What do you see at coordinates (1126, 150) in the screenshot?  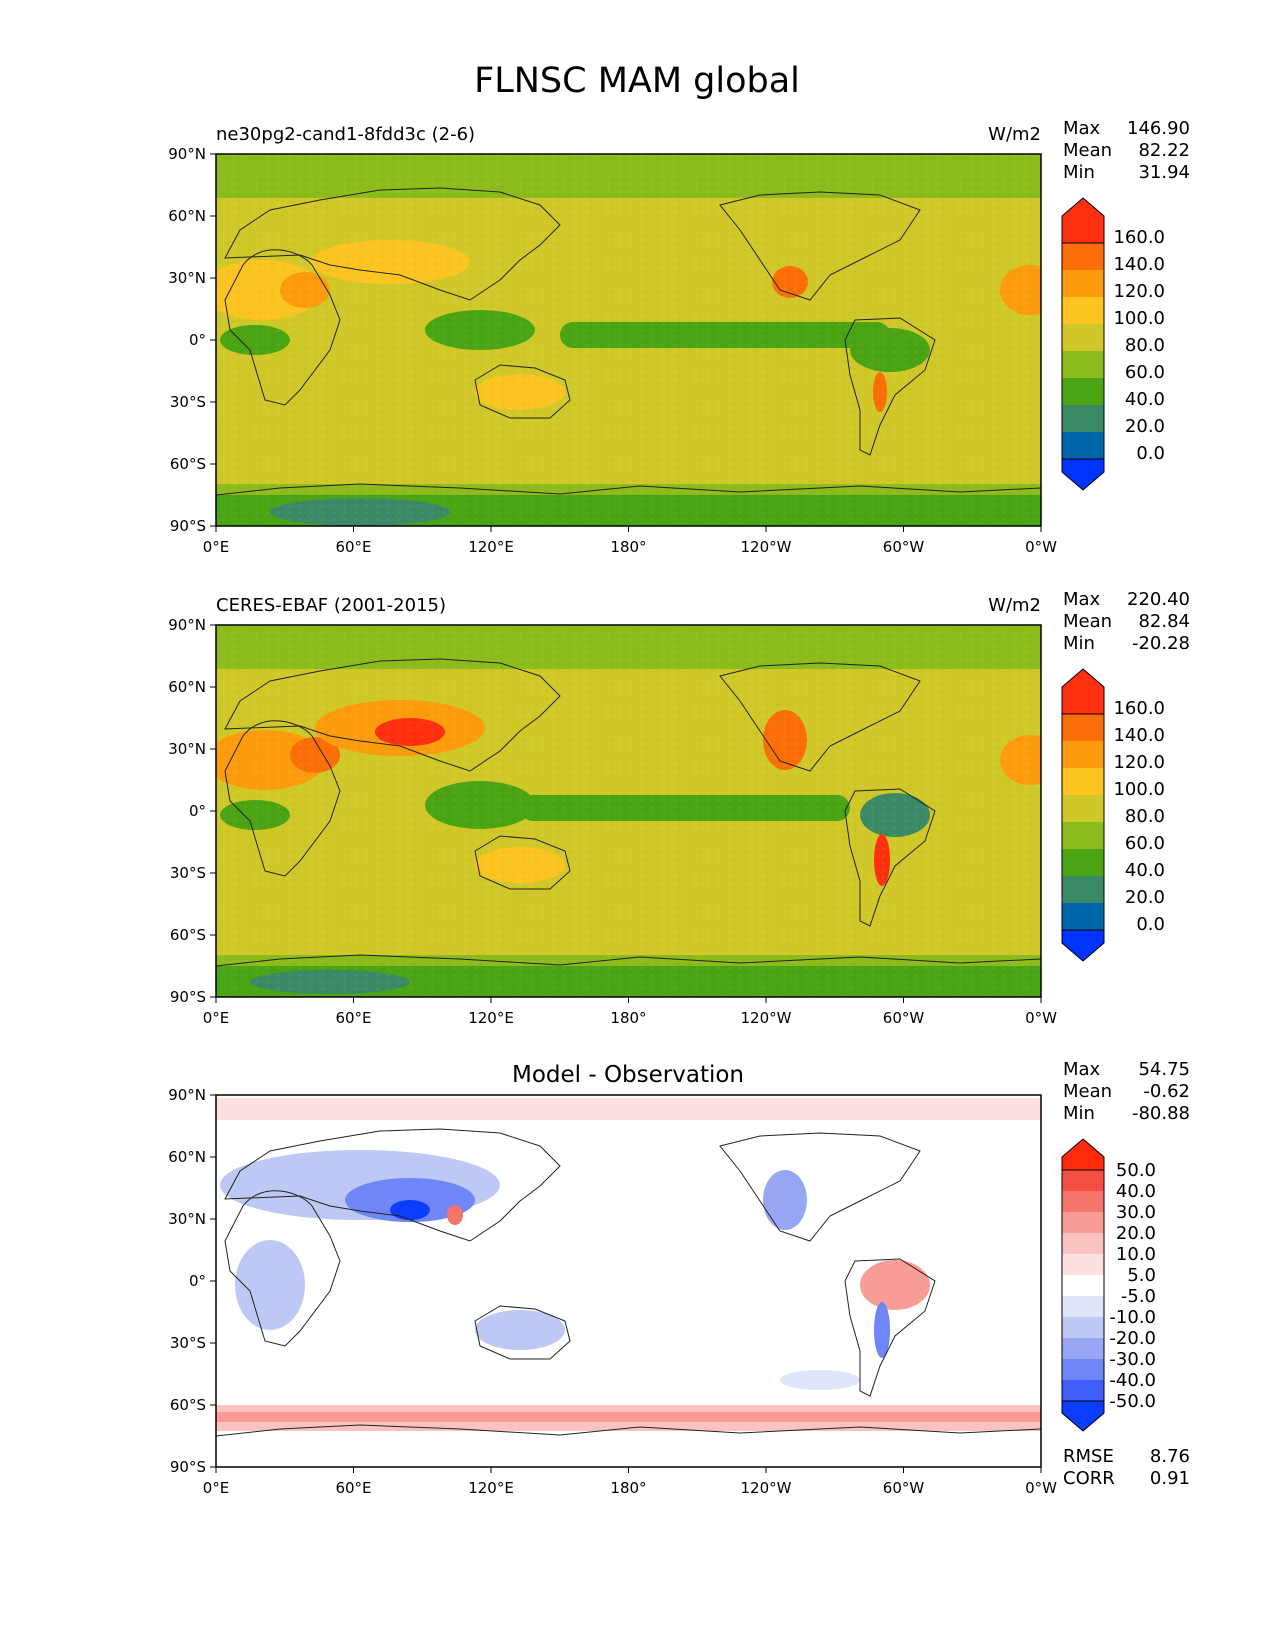 I see `panel-model-stats: Max 146.90 Mean 82.22 Min 31.94` at bounding box center [1126, 150].